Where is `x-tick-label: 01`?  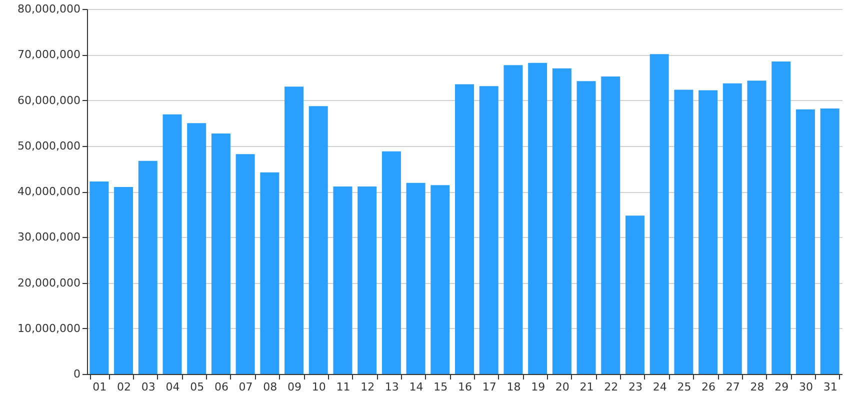 x-tick-label: 01 is located at coordinates (99, 387).